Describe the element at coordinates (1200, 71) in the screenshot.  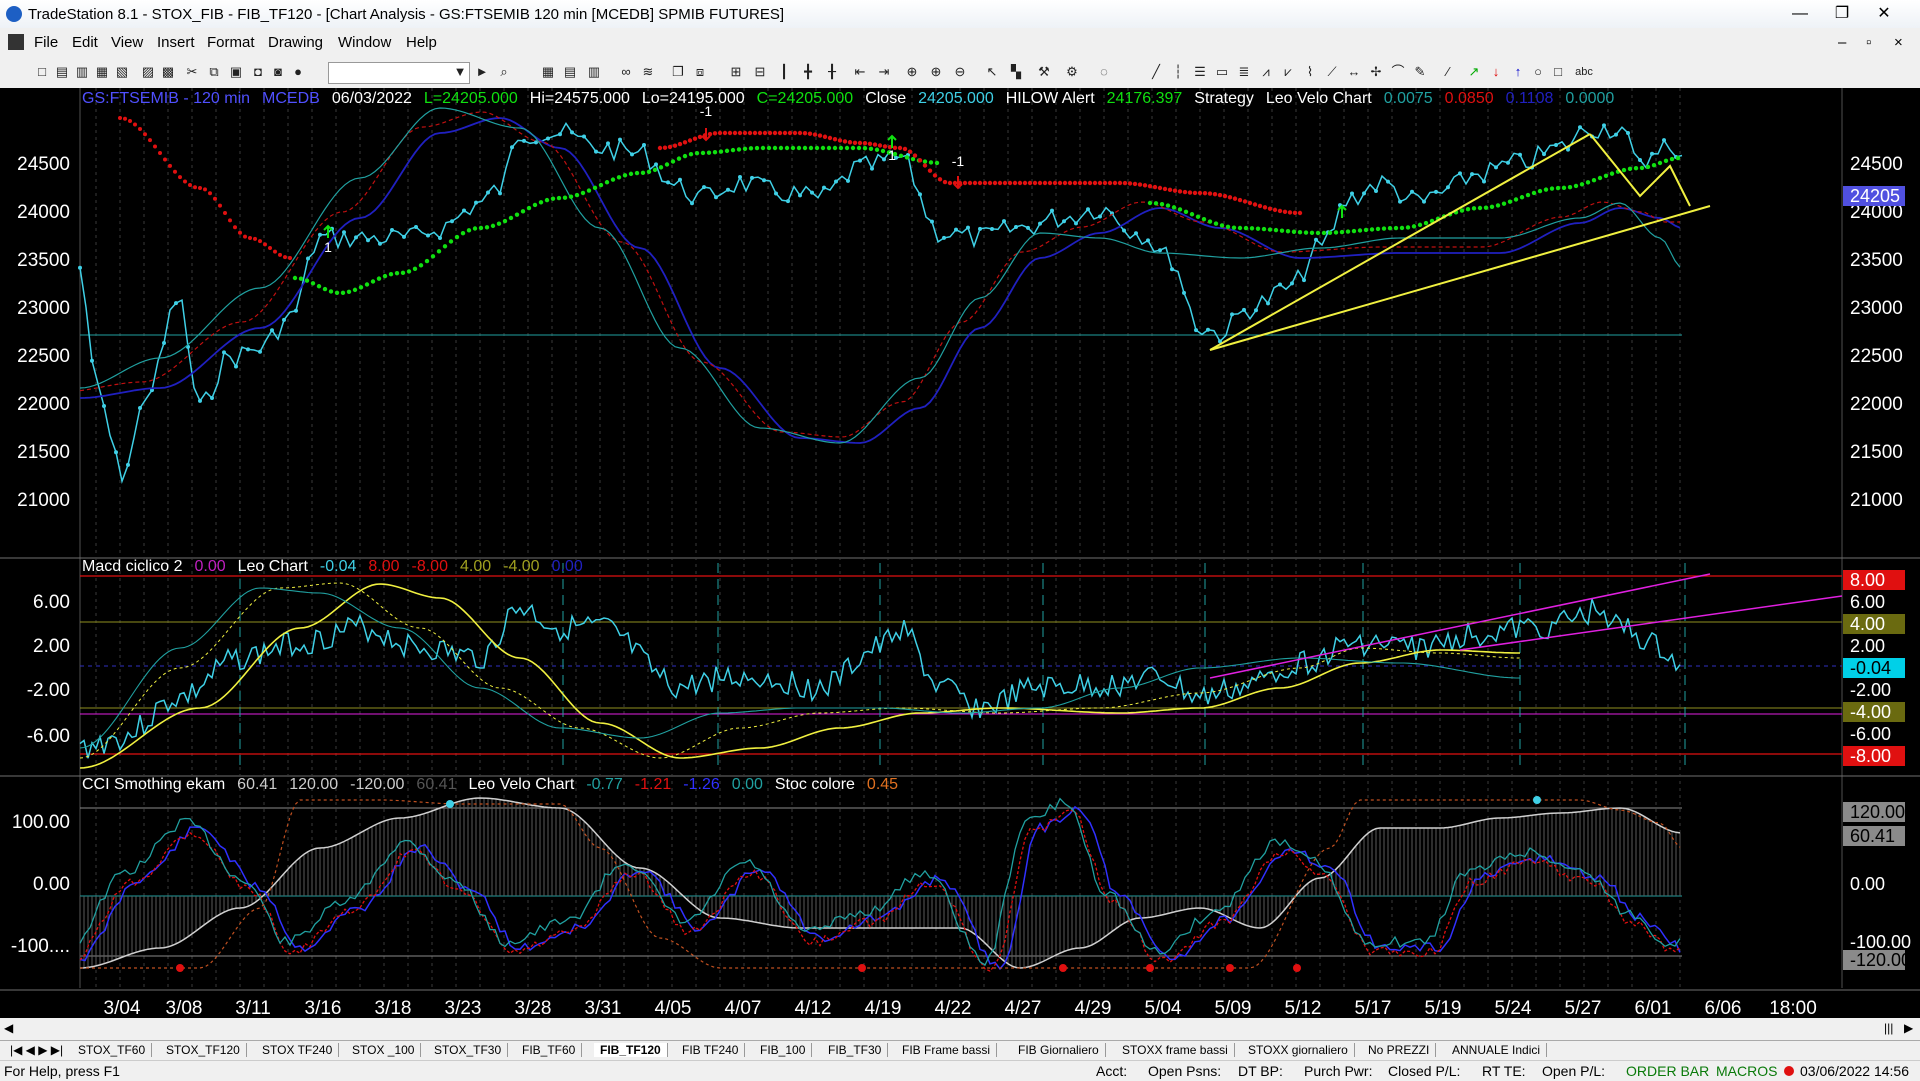
I see `hline-icon: ☰` at that location.